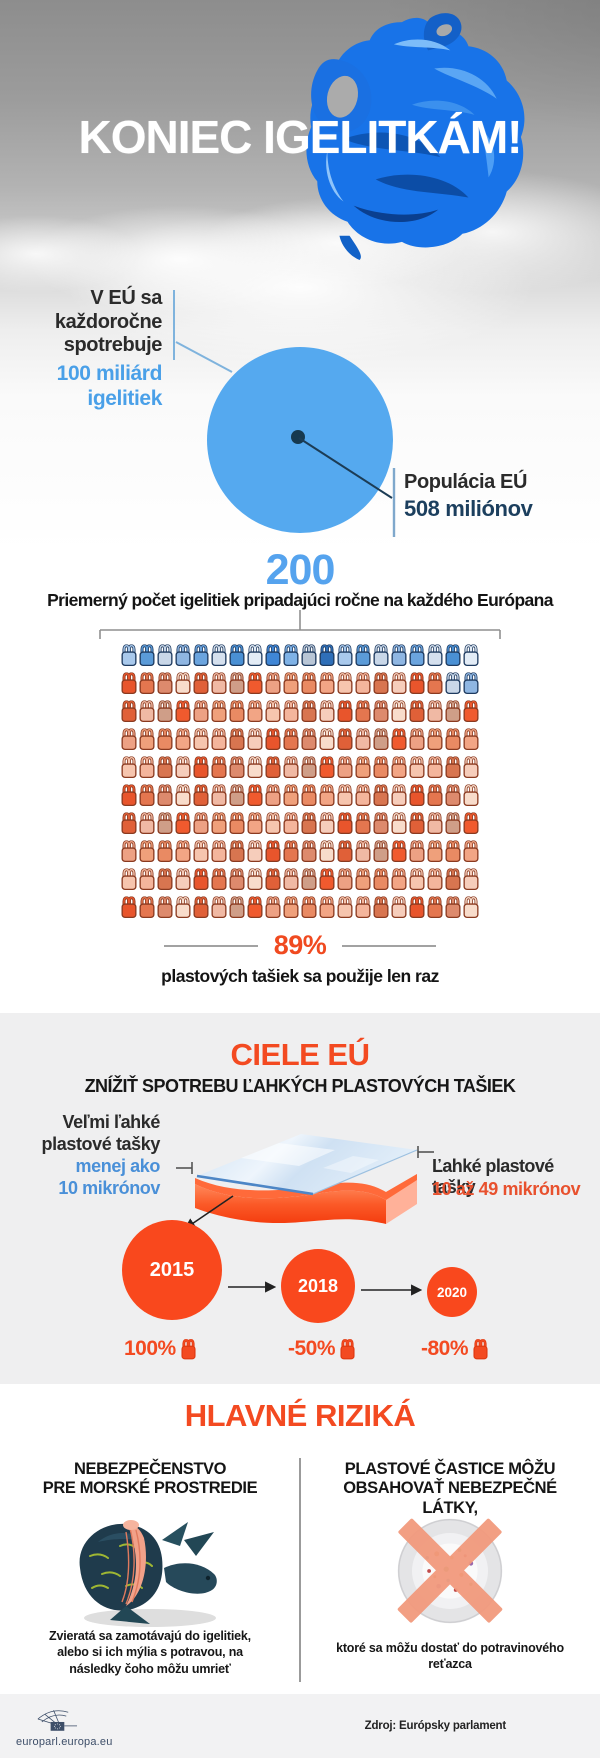  I want to click on page-title: KONIEC IGELITKÁM!, so click(300, 137).